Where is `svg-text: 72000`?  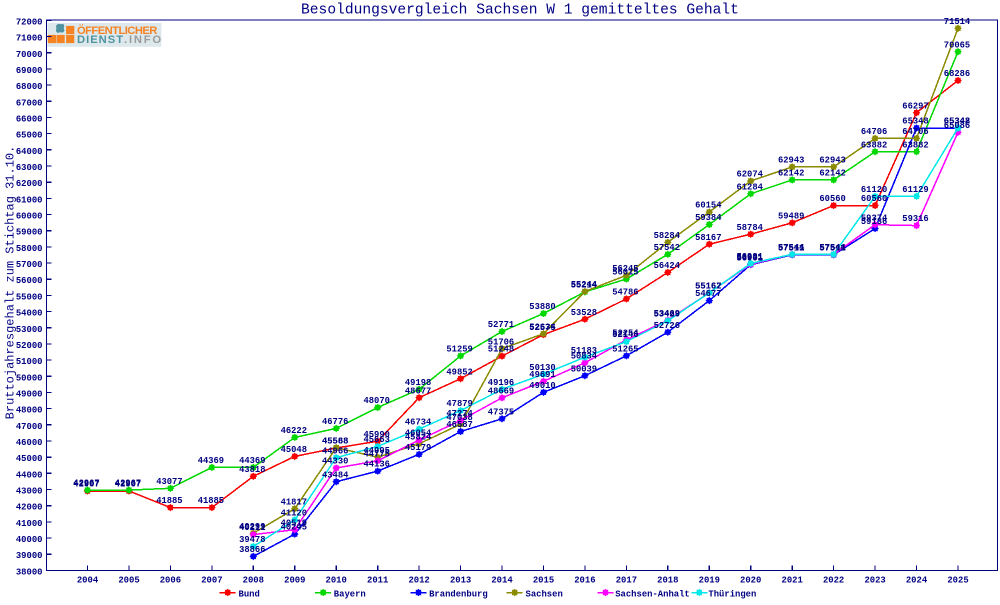 svg-text: 72000 is located at coordinates (29, 22).